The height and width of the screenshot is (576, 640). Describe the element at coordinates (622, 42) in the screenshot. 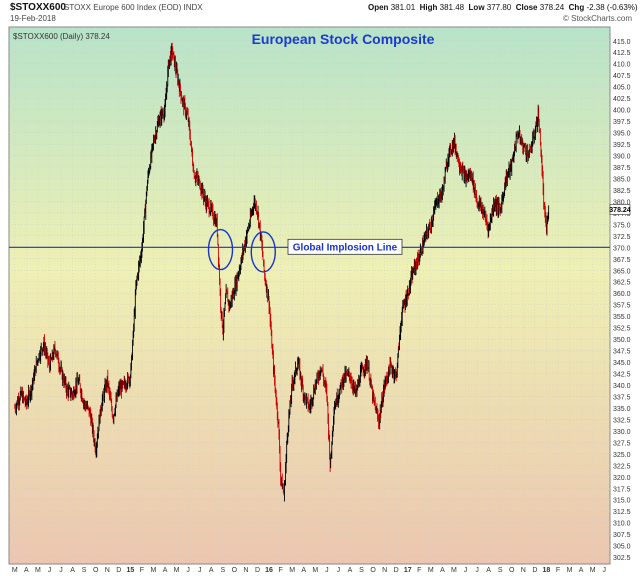

I see `y-tick-label: 415.0` at that location.